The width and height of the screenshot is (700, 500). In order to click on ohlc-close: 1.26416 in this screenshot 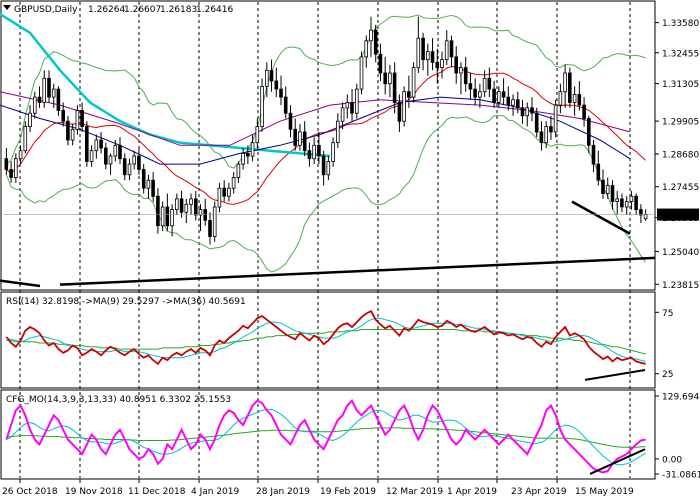, I will do `click(214, 10)`.